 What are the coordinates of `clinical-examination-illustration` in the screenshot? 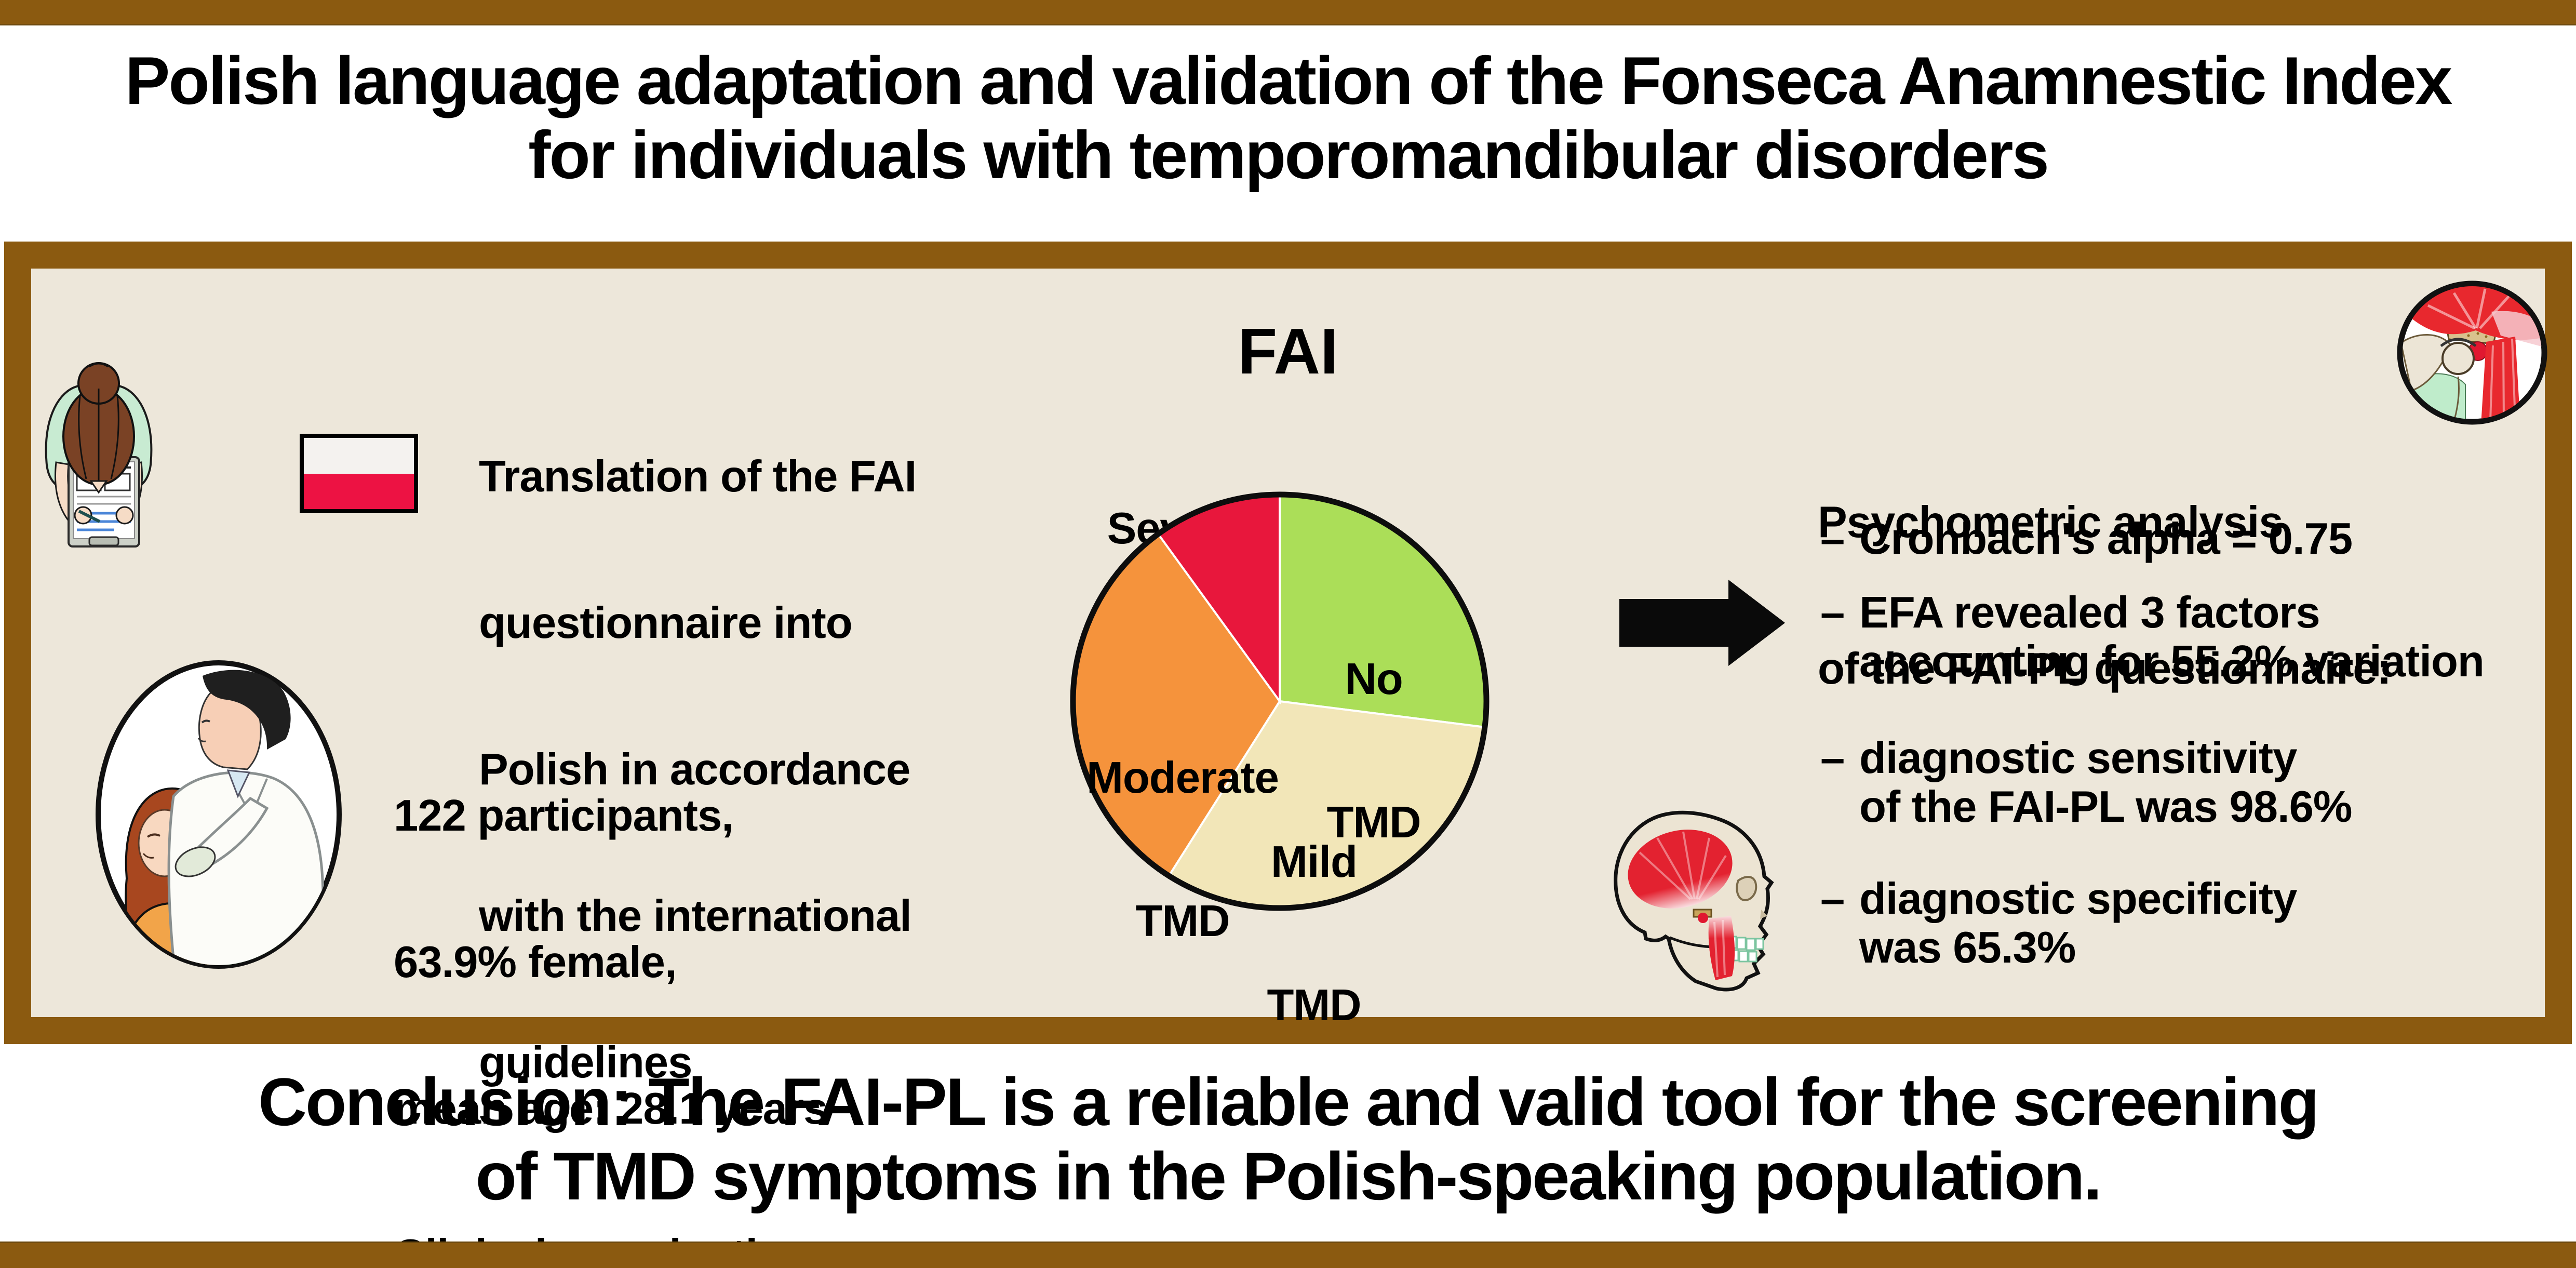 It's located at (219, 814).